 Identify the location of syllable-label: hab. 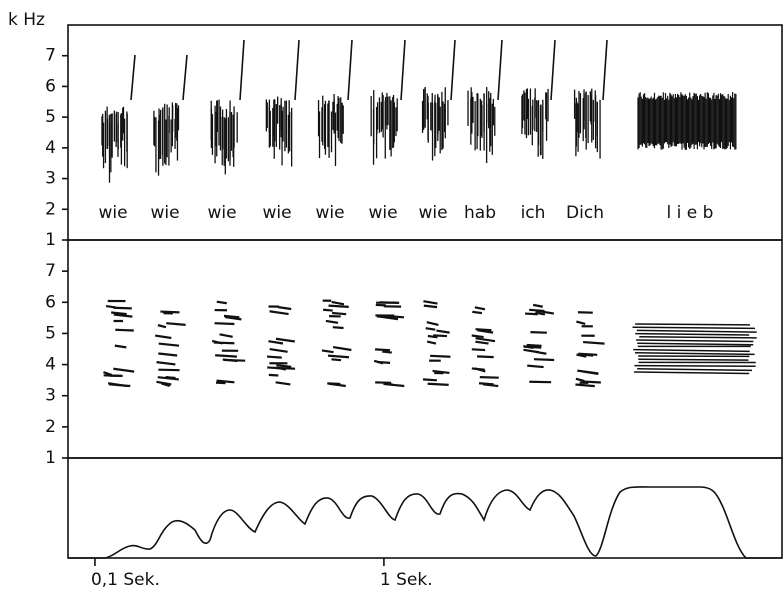
(480, 213).